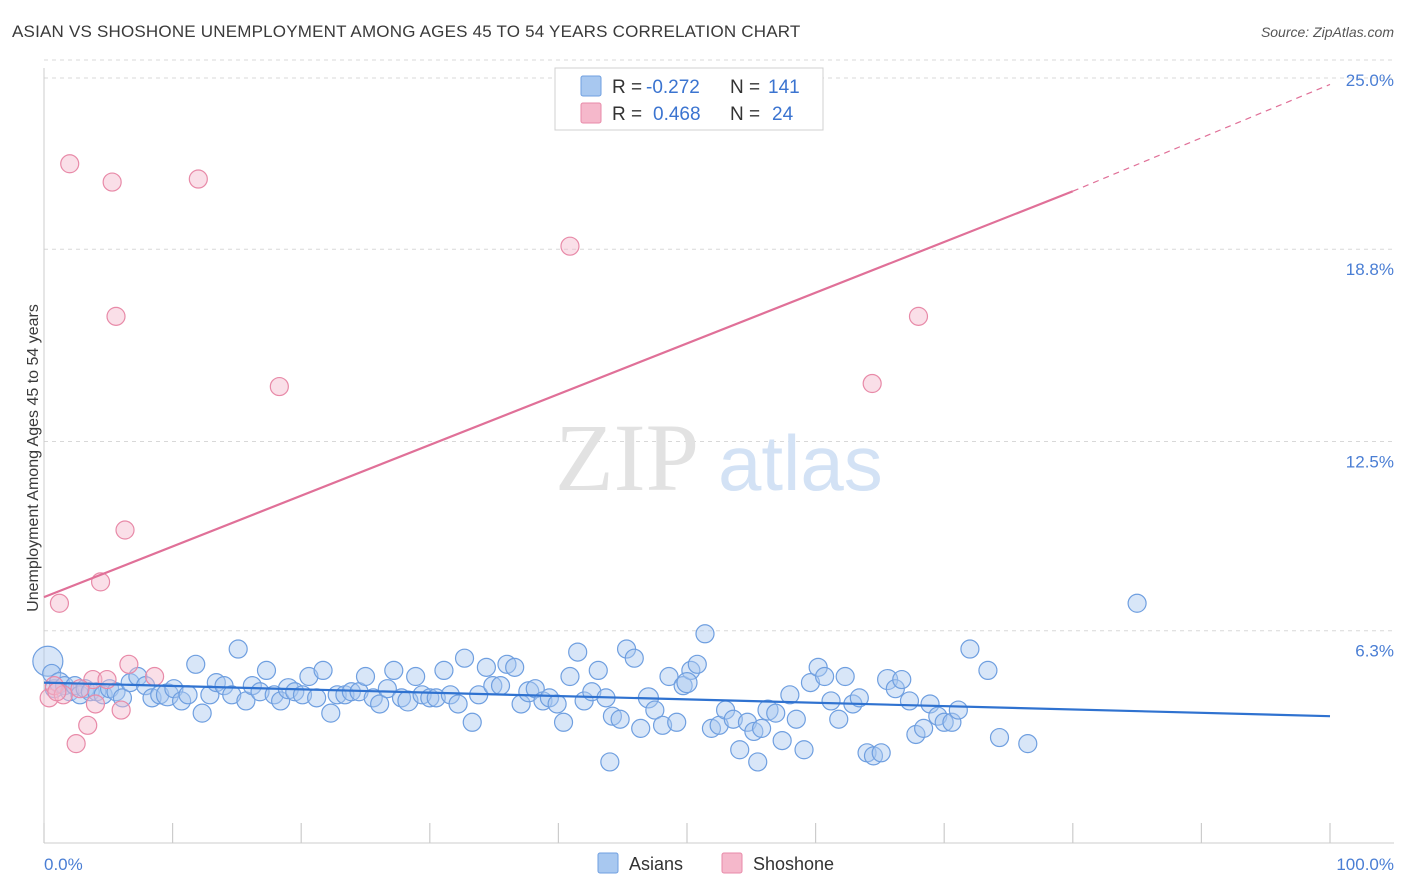  What do you see at coordinates (715, 863) in the screenshot?
I see `series-legend: Asians Shoshone` at bounding box center [715, 863].